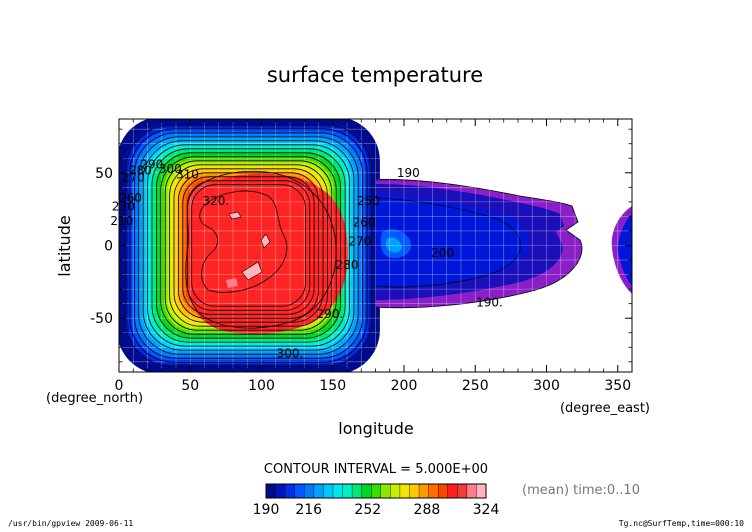  Describe the element at coordinates (261, 386) in the screenshot. I see `x-tick-label: 100` at that location.